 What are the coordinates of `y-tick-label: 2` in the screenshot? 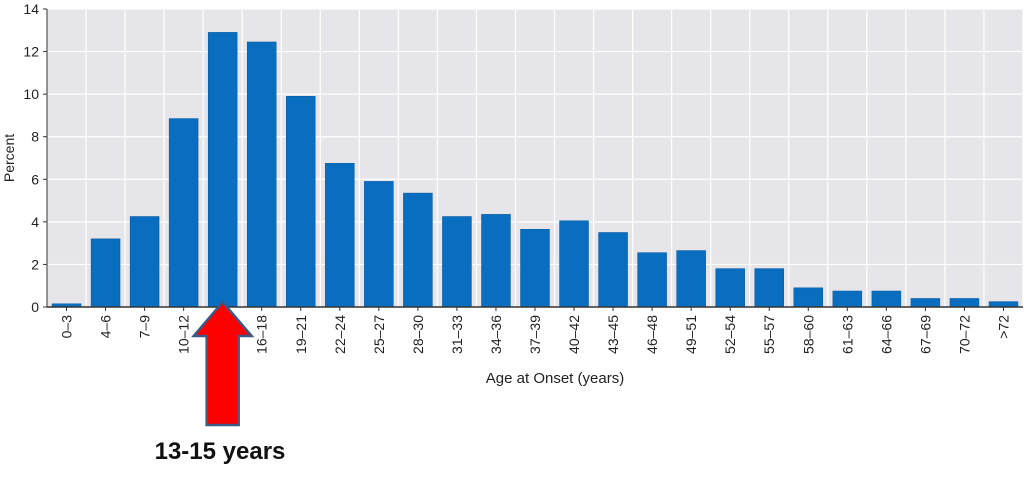 It's located at (35, 264).